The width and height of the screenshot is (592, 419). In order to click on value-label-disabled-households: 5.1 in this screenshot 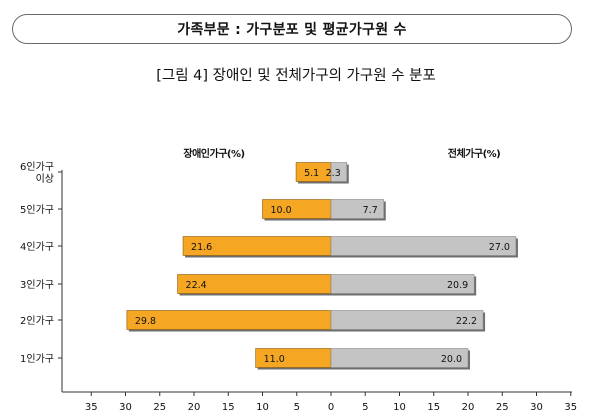, I will do `click(311, 173)`.